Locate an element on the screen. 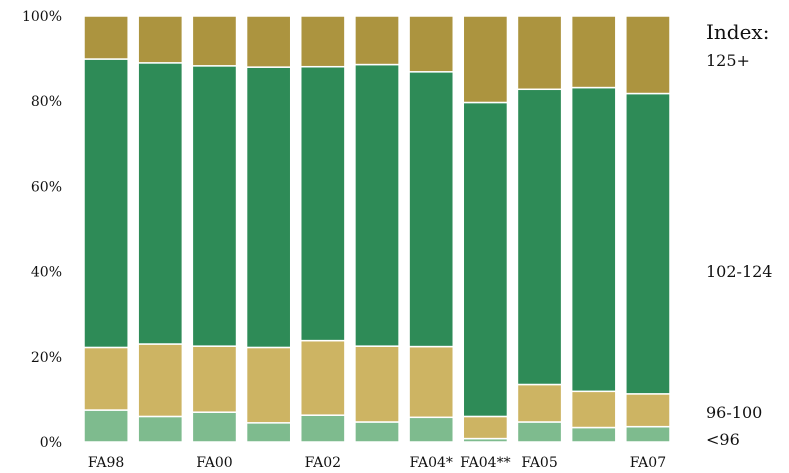  y-tick-label: 80% is located at coordinates (46, 102).